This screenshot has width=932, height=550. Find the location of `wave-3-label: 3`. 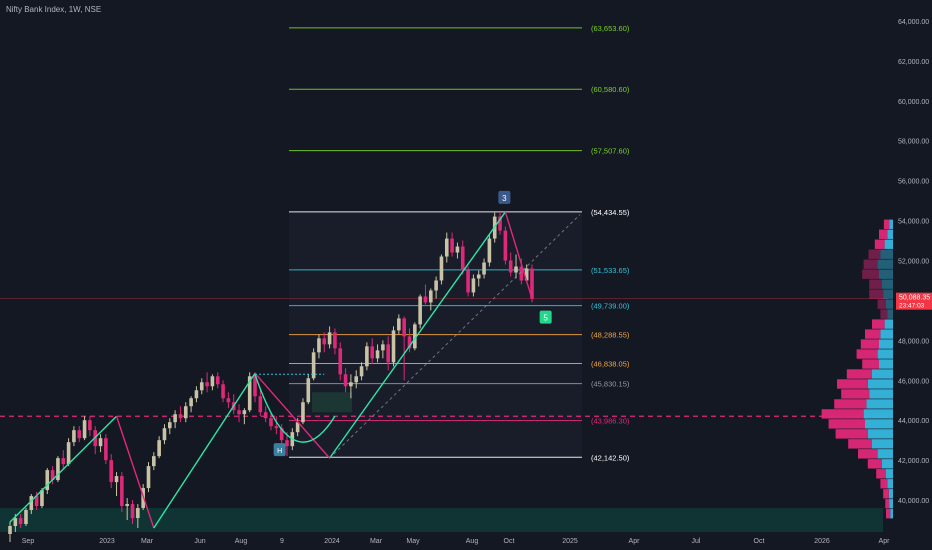

wave-3-label: 3 is located at coordinates (504, 198).